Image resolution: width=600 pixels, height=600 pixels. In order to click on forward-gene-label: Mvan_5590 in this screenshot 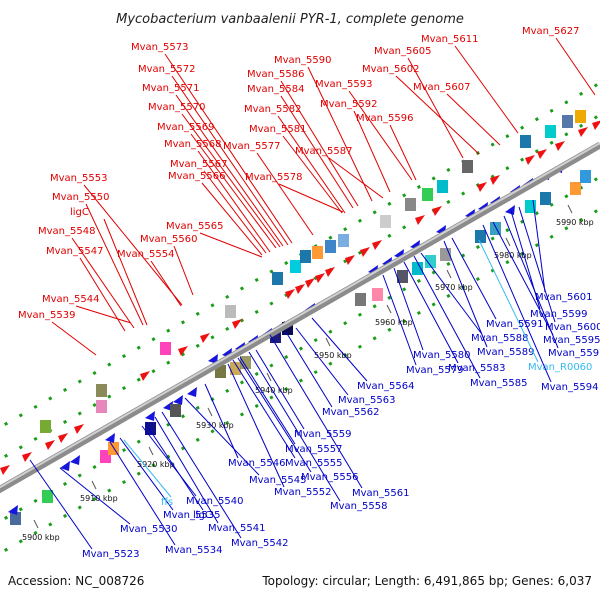, I will do `click(302, 60)`.